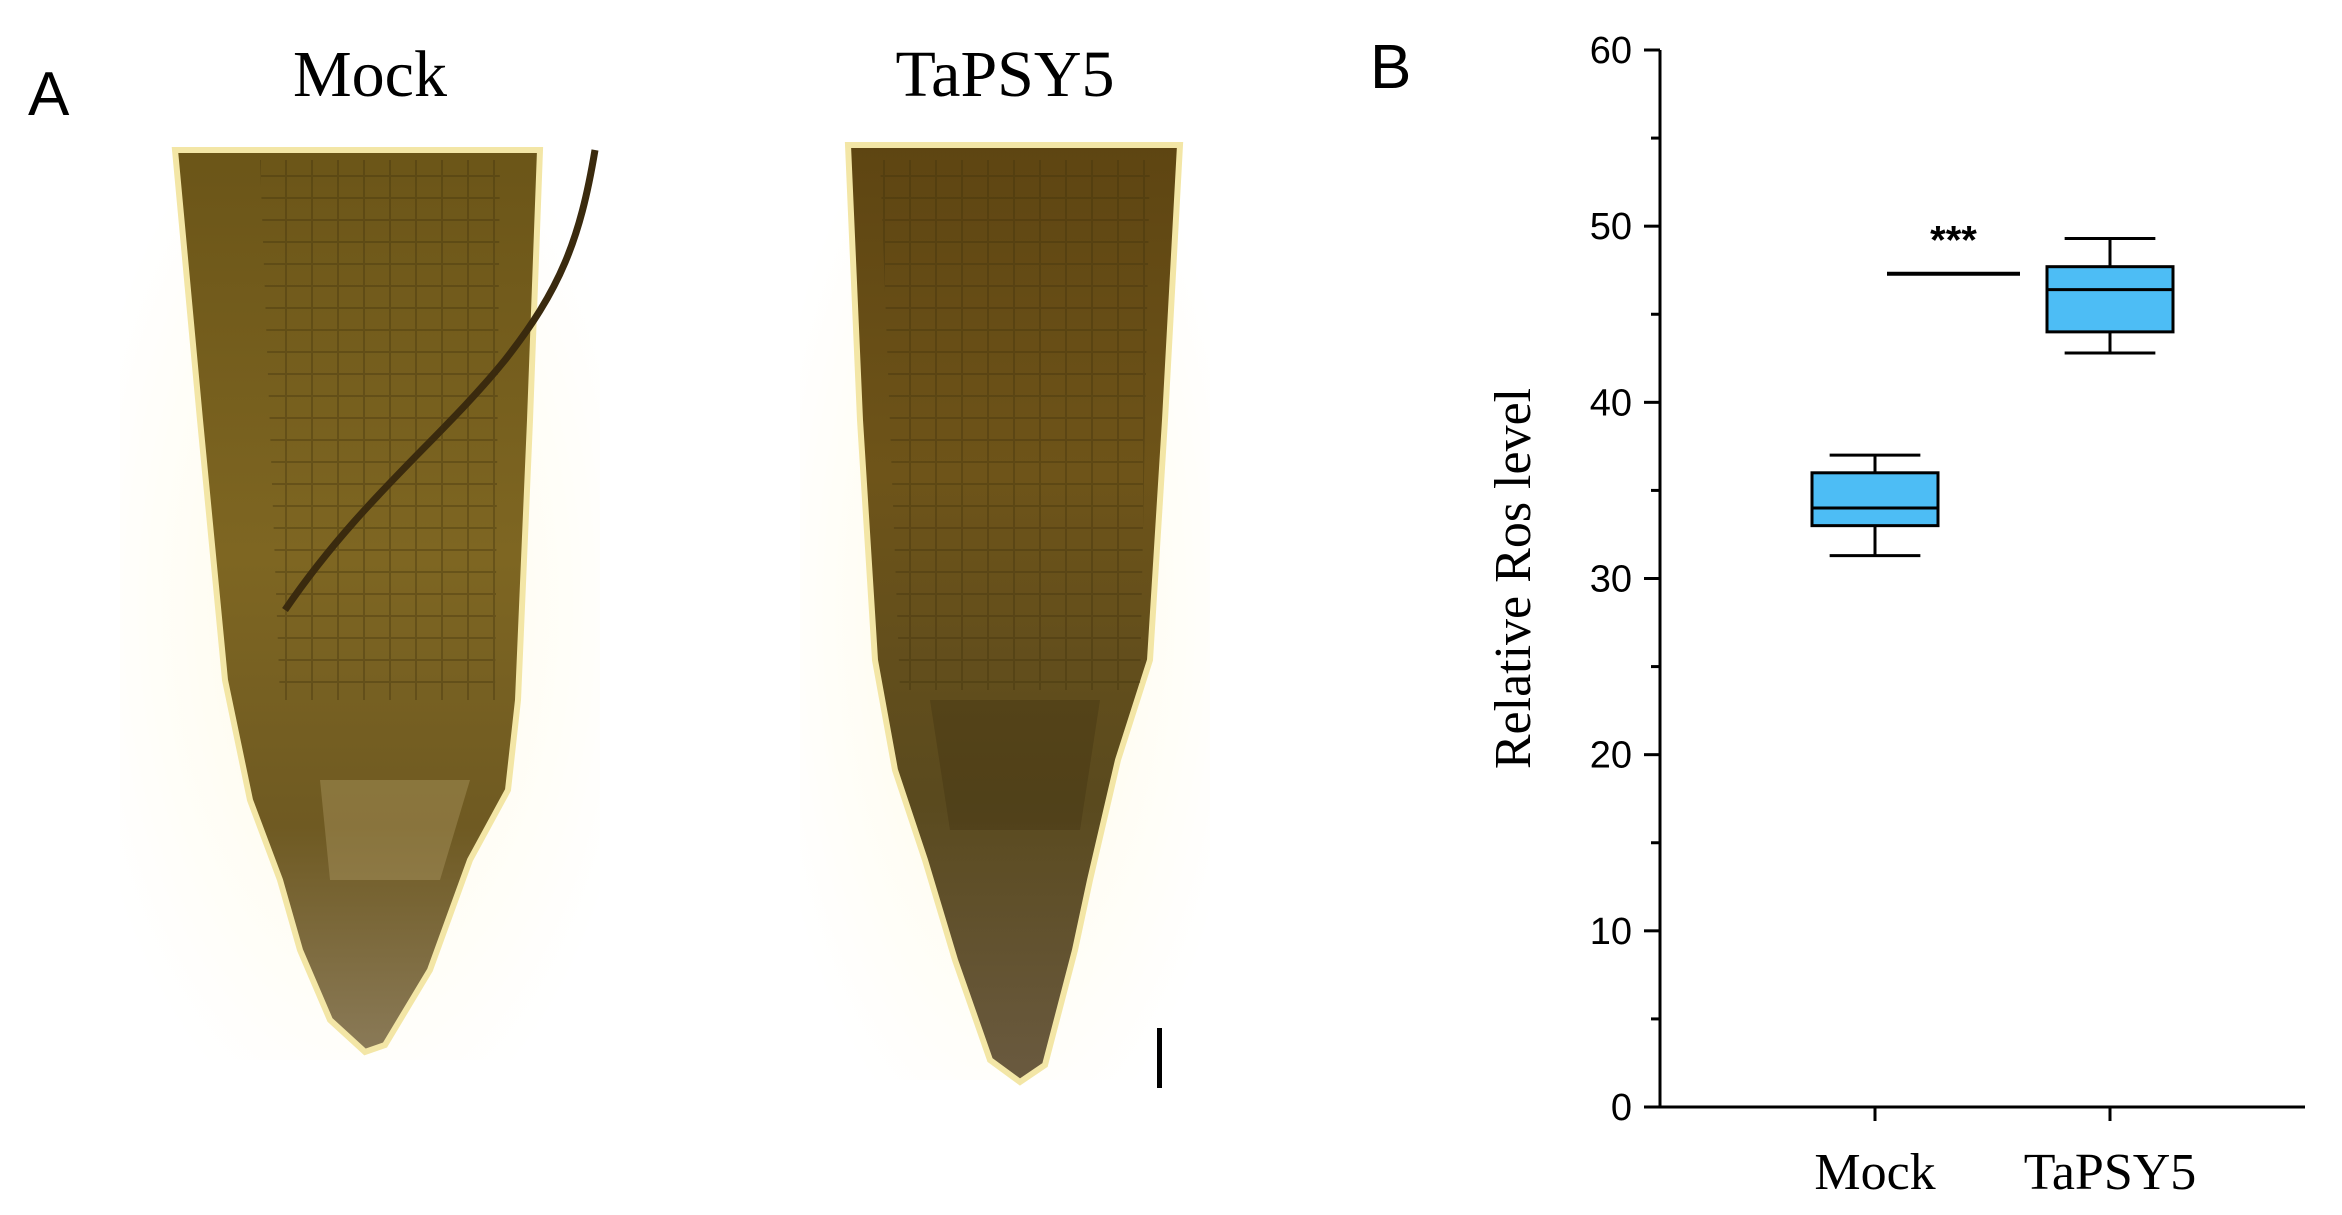 This screenshot has height=1215, width=2342. I want to click on panel-b-letter: B, so click(1390, 67).